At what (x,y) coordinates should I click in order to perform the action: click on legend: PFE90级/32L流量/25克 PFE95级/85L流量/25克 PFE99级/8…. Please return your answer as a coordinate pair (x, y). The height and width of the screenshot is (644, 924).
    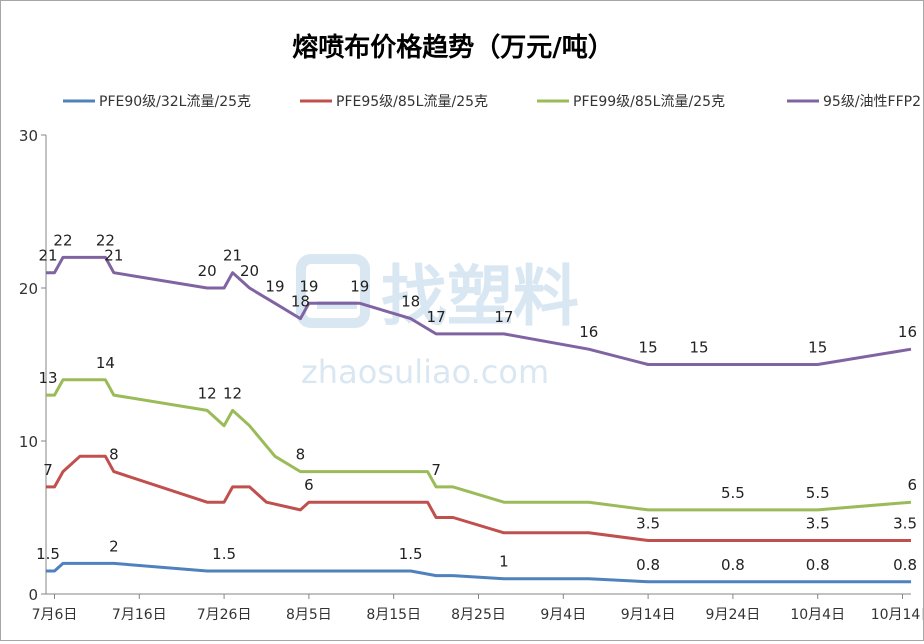
    Looking at the image, I should click on (492, 102).